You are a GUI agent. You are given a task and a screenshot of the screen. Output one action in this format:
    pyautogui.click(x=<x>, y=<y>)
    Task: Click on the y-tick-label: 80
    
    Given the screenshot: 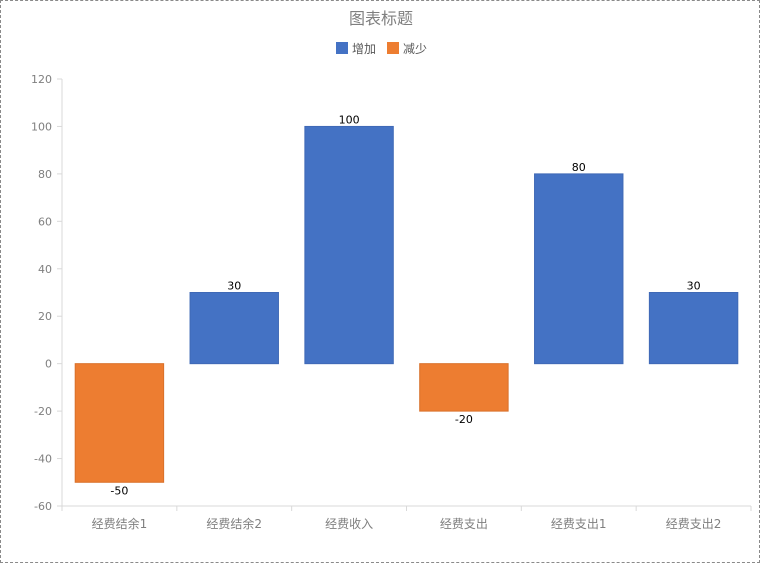 What is the action you would take?
    pyautogui.click(x=45, y=174)
    